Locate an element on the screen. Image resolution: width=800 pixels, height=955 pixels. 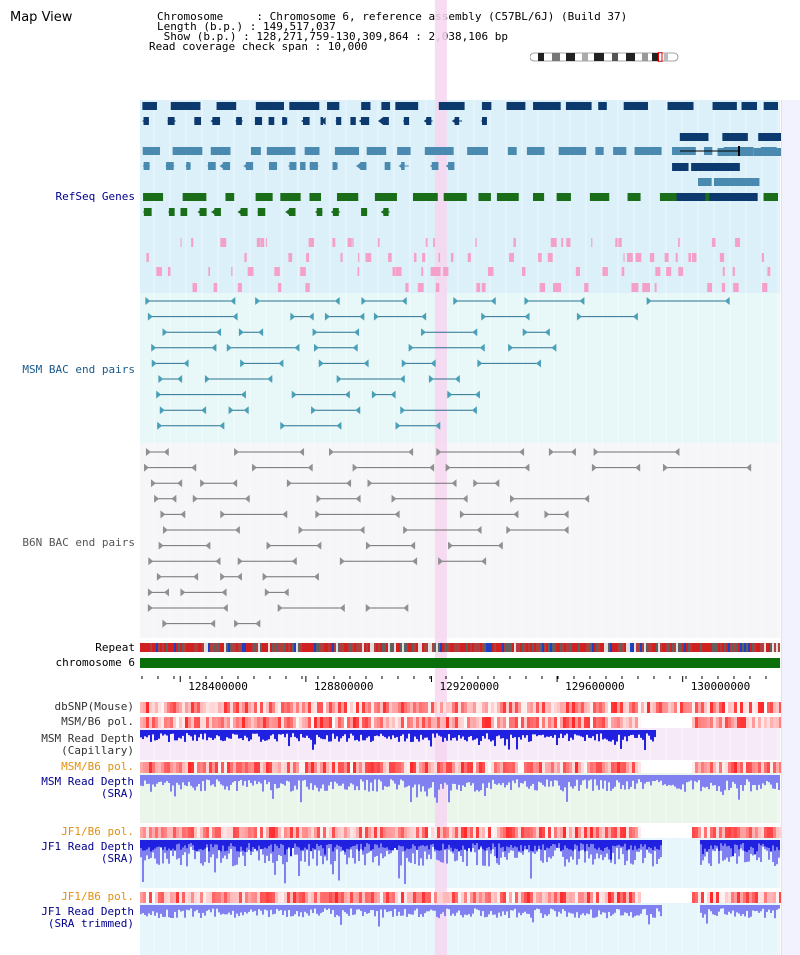
track-label-refseq: RefSeq Genes is located at coordinates (95, 196).